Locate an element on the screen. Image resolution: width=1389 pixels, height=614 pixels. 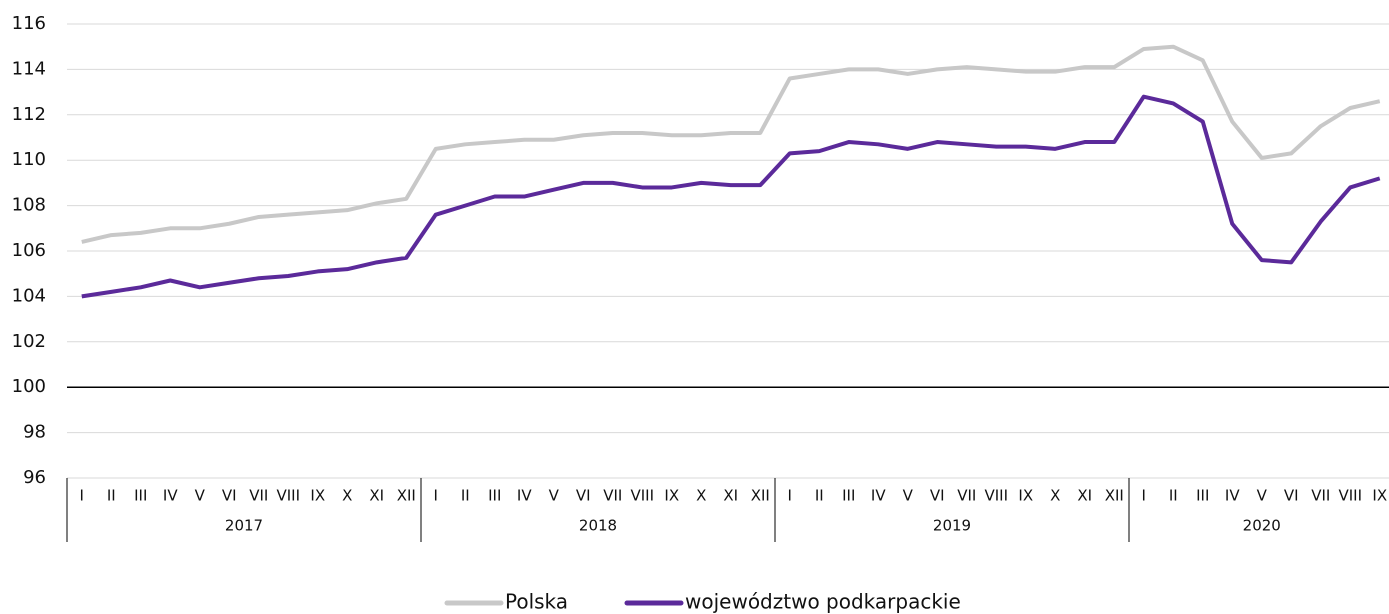
y-tick-label: 110 is located at coordinates (29, 159).